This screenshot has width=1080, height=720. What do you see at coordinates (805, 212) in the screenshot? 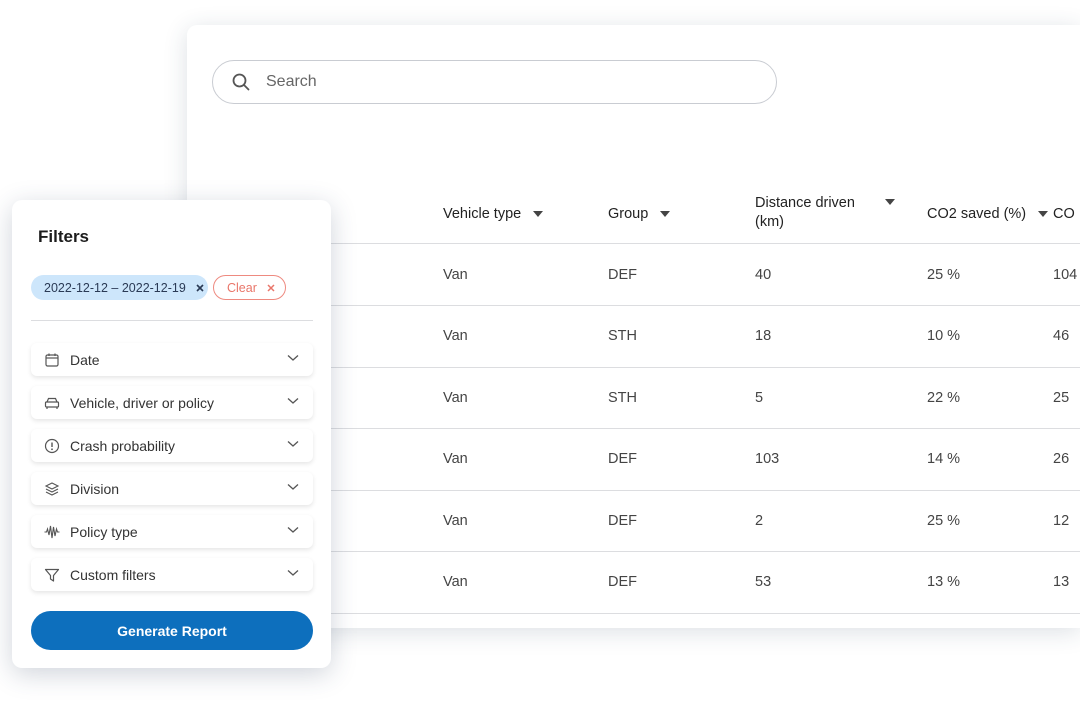
I see `column-label: Distance driven (km)` at bounding box center [805, 212].